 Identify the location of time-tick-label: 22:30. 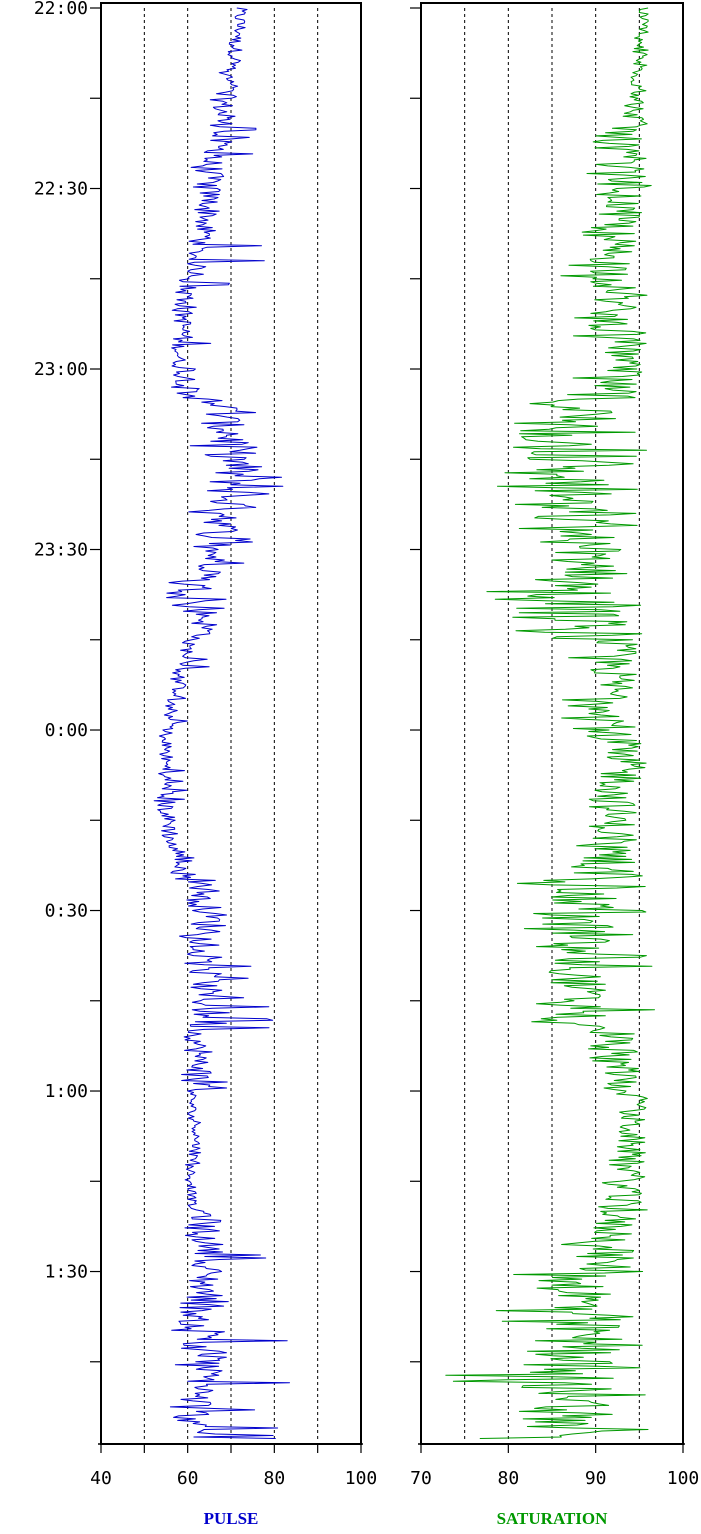
(61, 189).